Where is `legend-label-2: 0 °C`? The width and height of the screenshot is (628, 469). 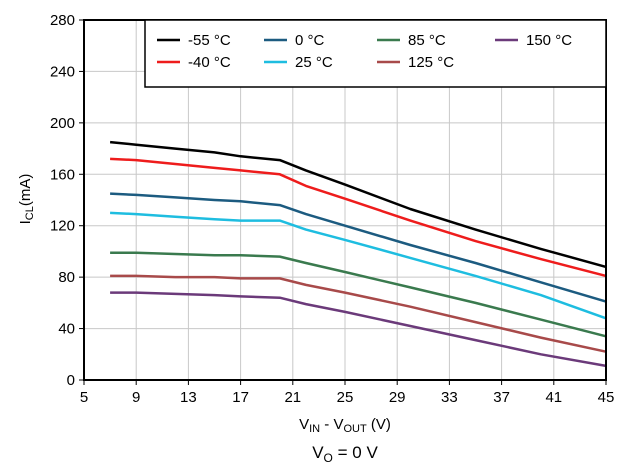
legend-label-2: 0 °C is located at coordinates (310, 40).